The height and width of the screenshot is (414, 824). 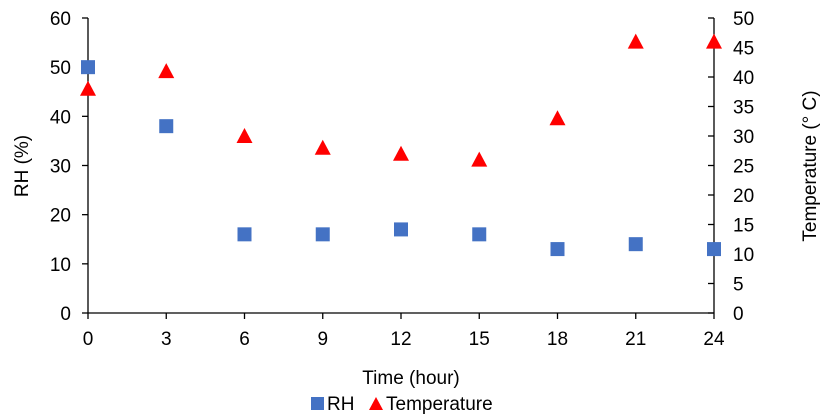 What do you see at coordinates (635, 339) in the screenshot?
I see `x-tick-label: 21` at bounding box center [635, 339].